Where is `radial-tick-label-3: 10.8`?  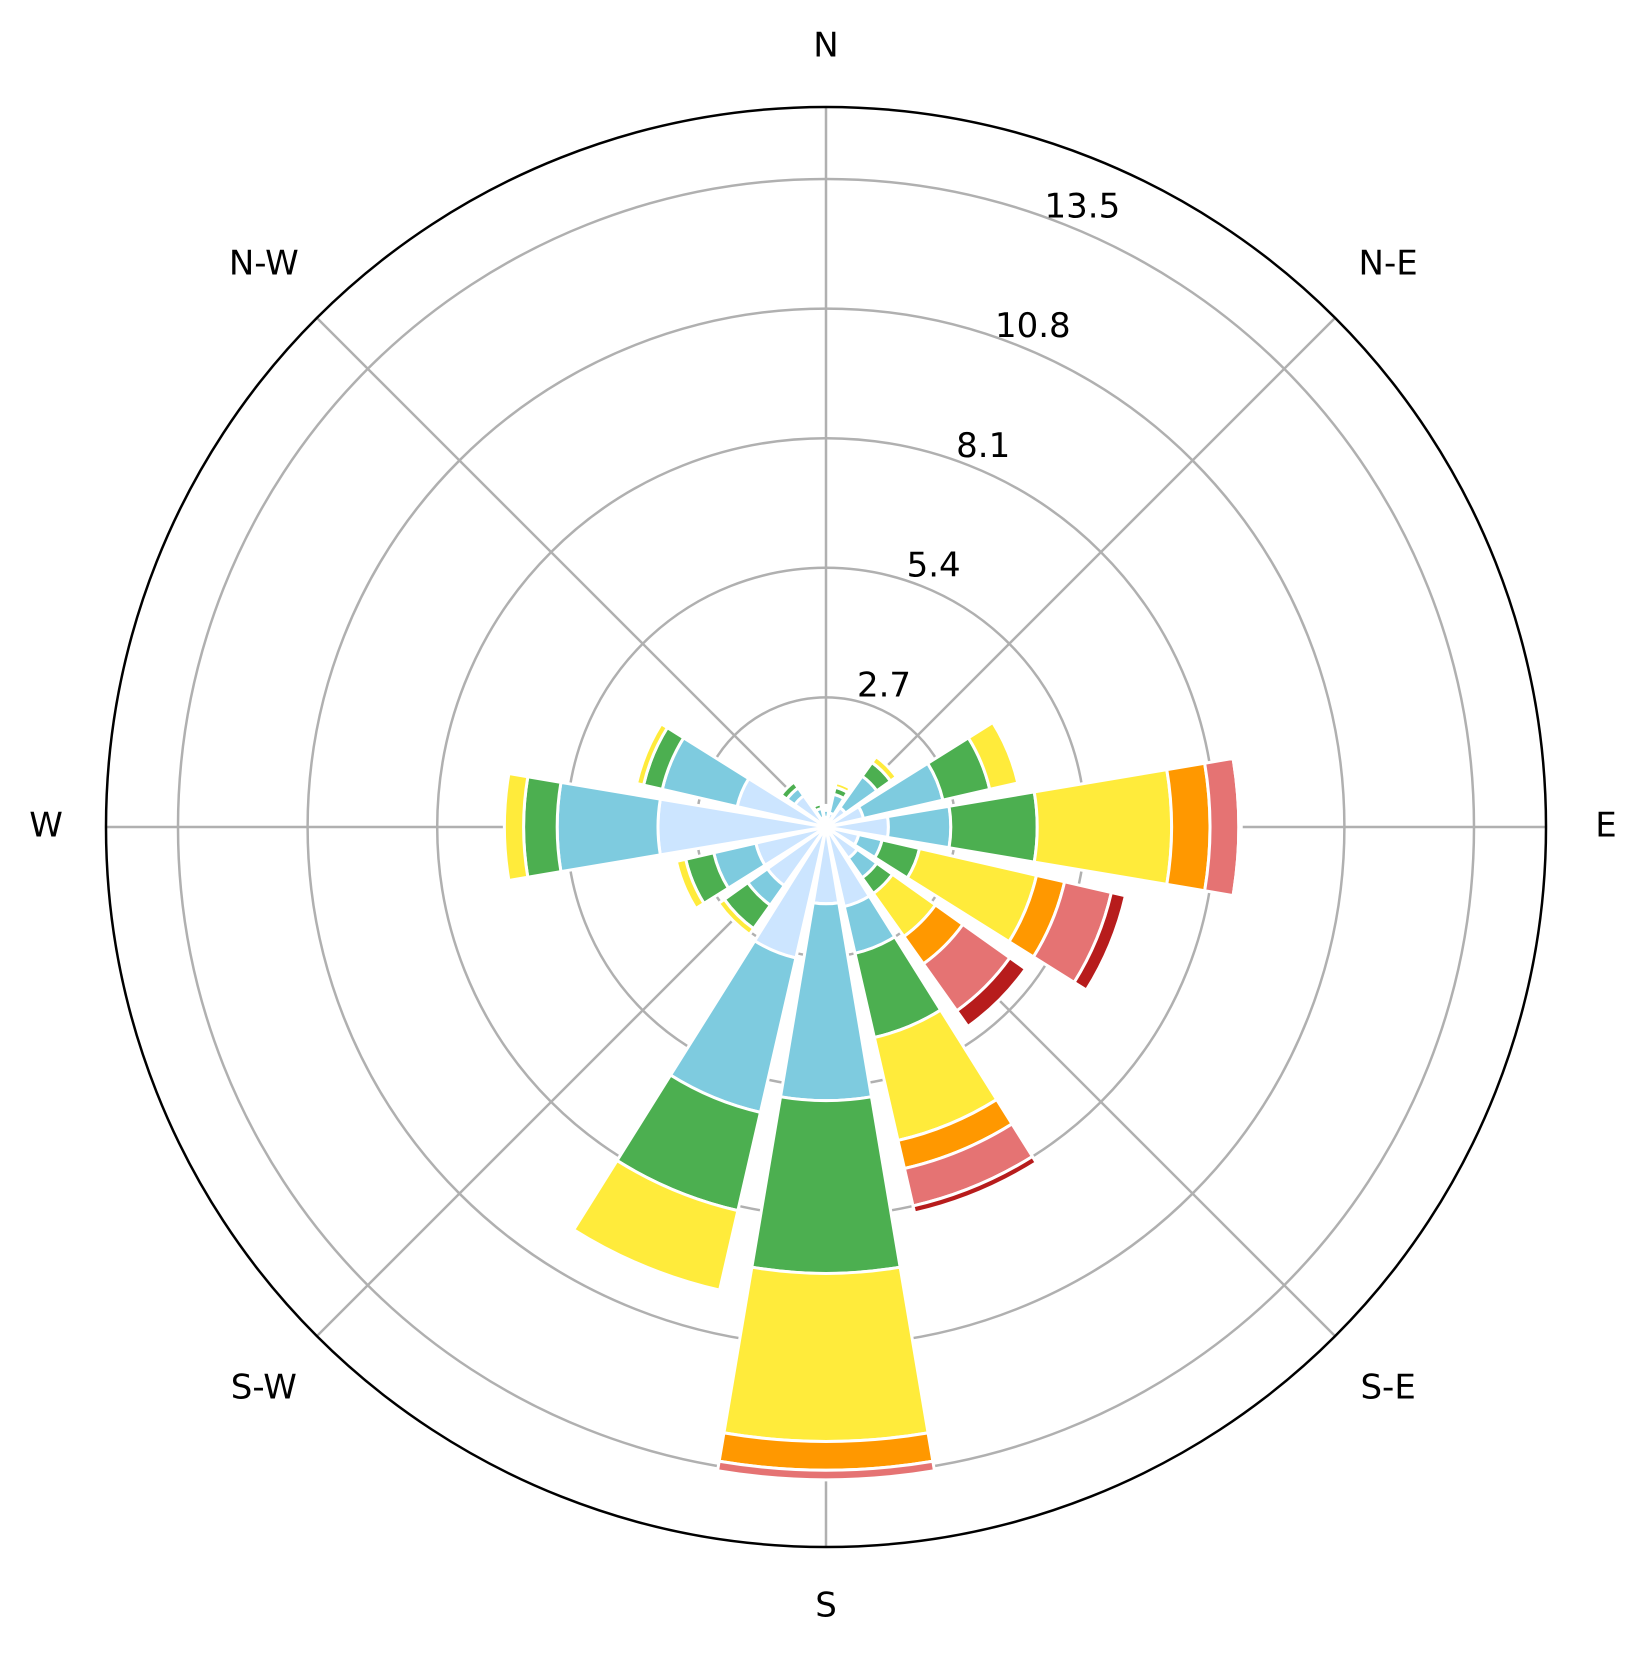 radial-tick-label-3: 10.8 is located at coordinates (1033, 326).